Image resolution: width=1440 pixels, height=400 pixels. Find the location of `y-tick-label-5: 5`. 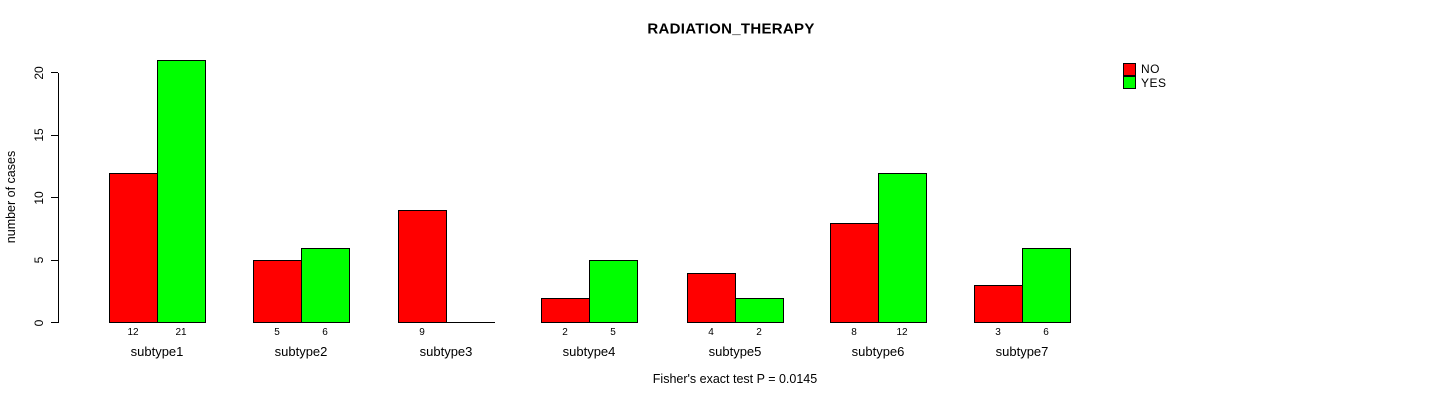

y-tick-label-5: 5 is located at coordinates (39, 260).